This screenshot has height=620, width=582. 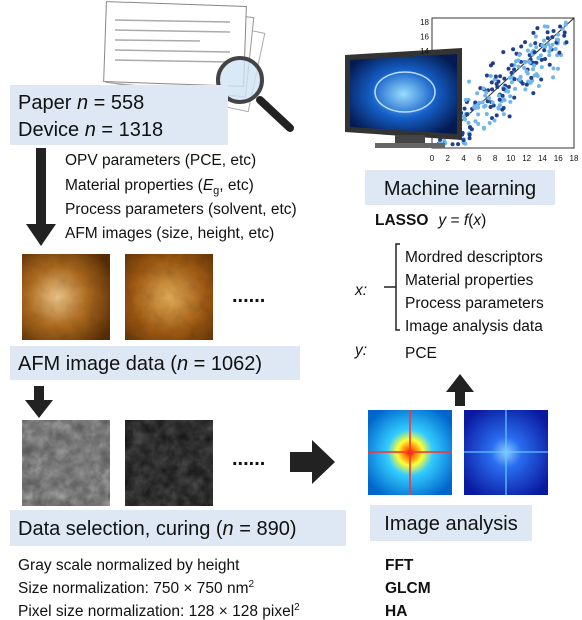 I want to click on x-tick-label: 4, so click(x=463, y=158).